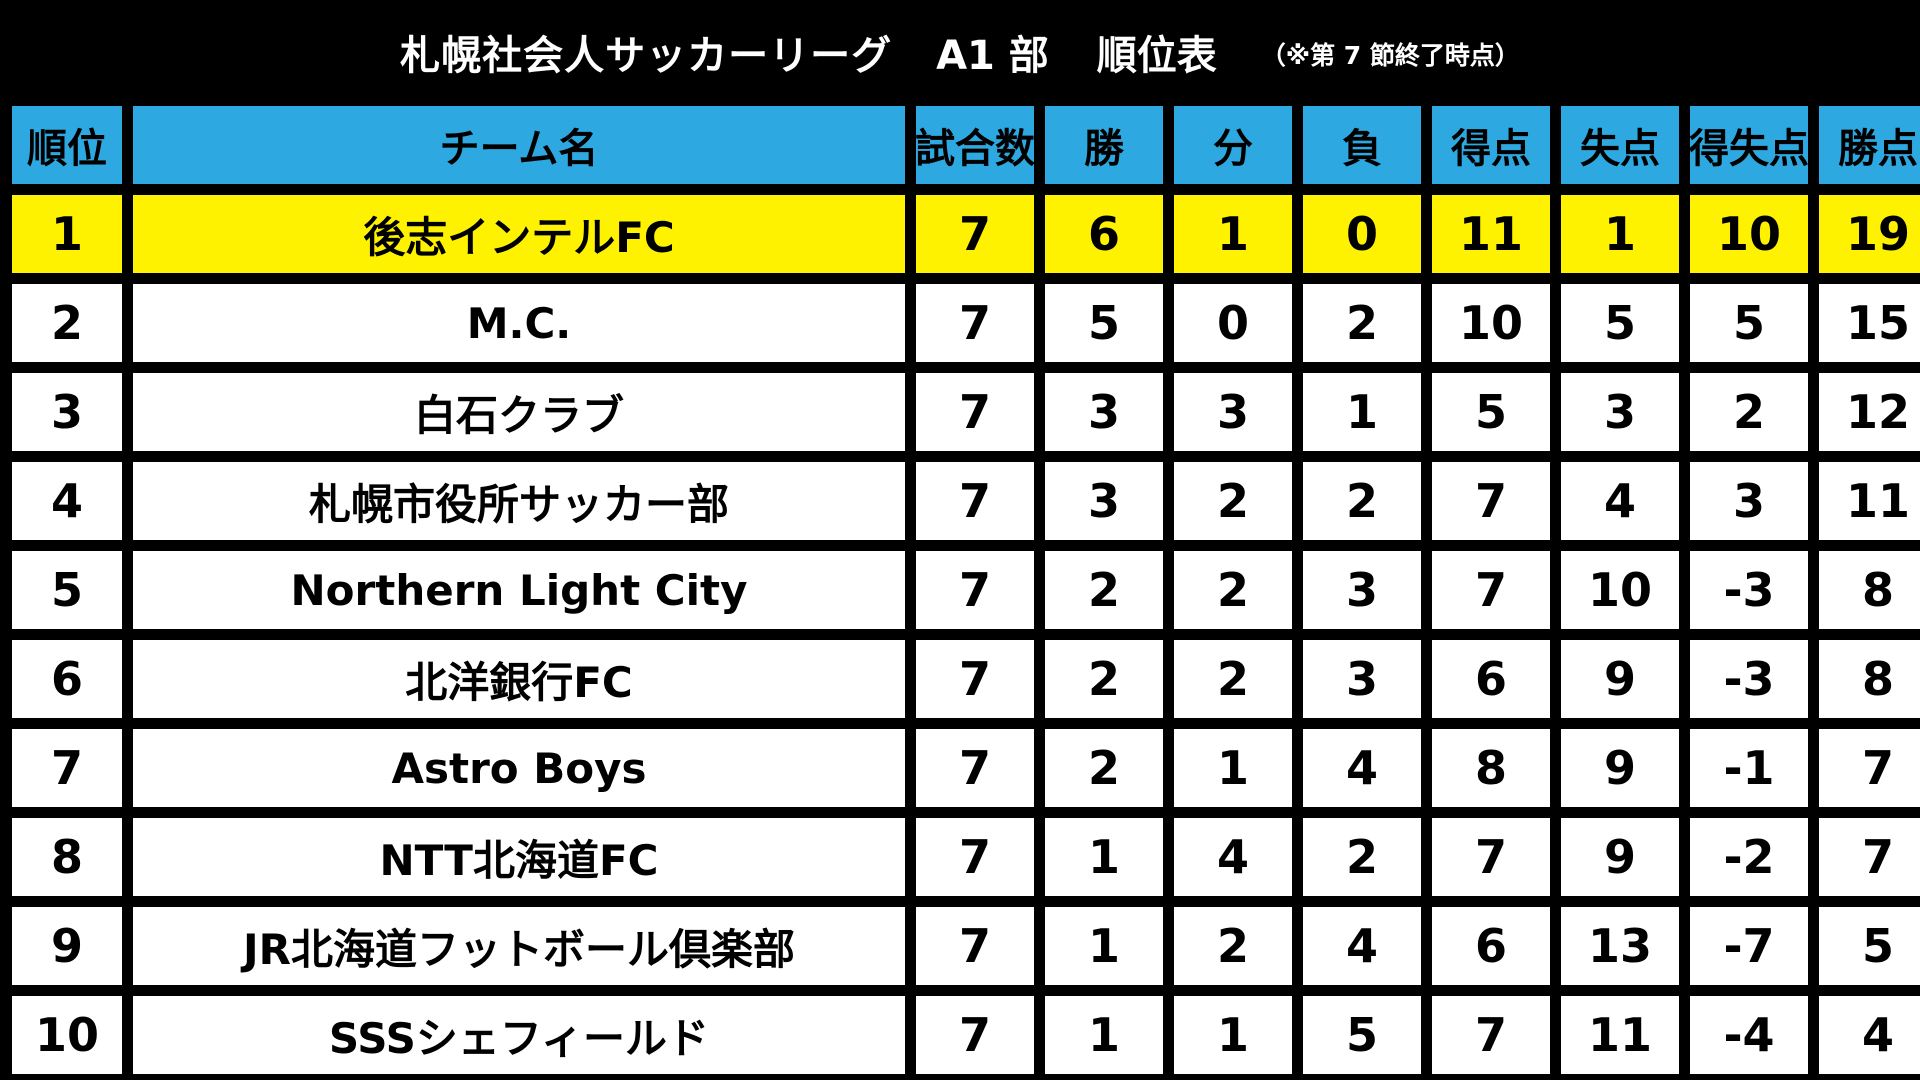  What do you see at coordinates (1620, 946) in the screenshot?
I see `goals-against-cell: 13` at bounding box center [1620, 946].